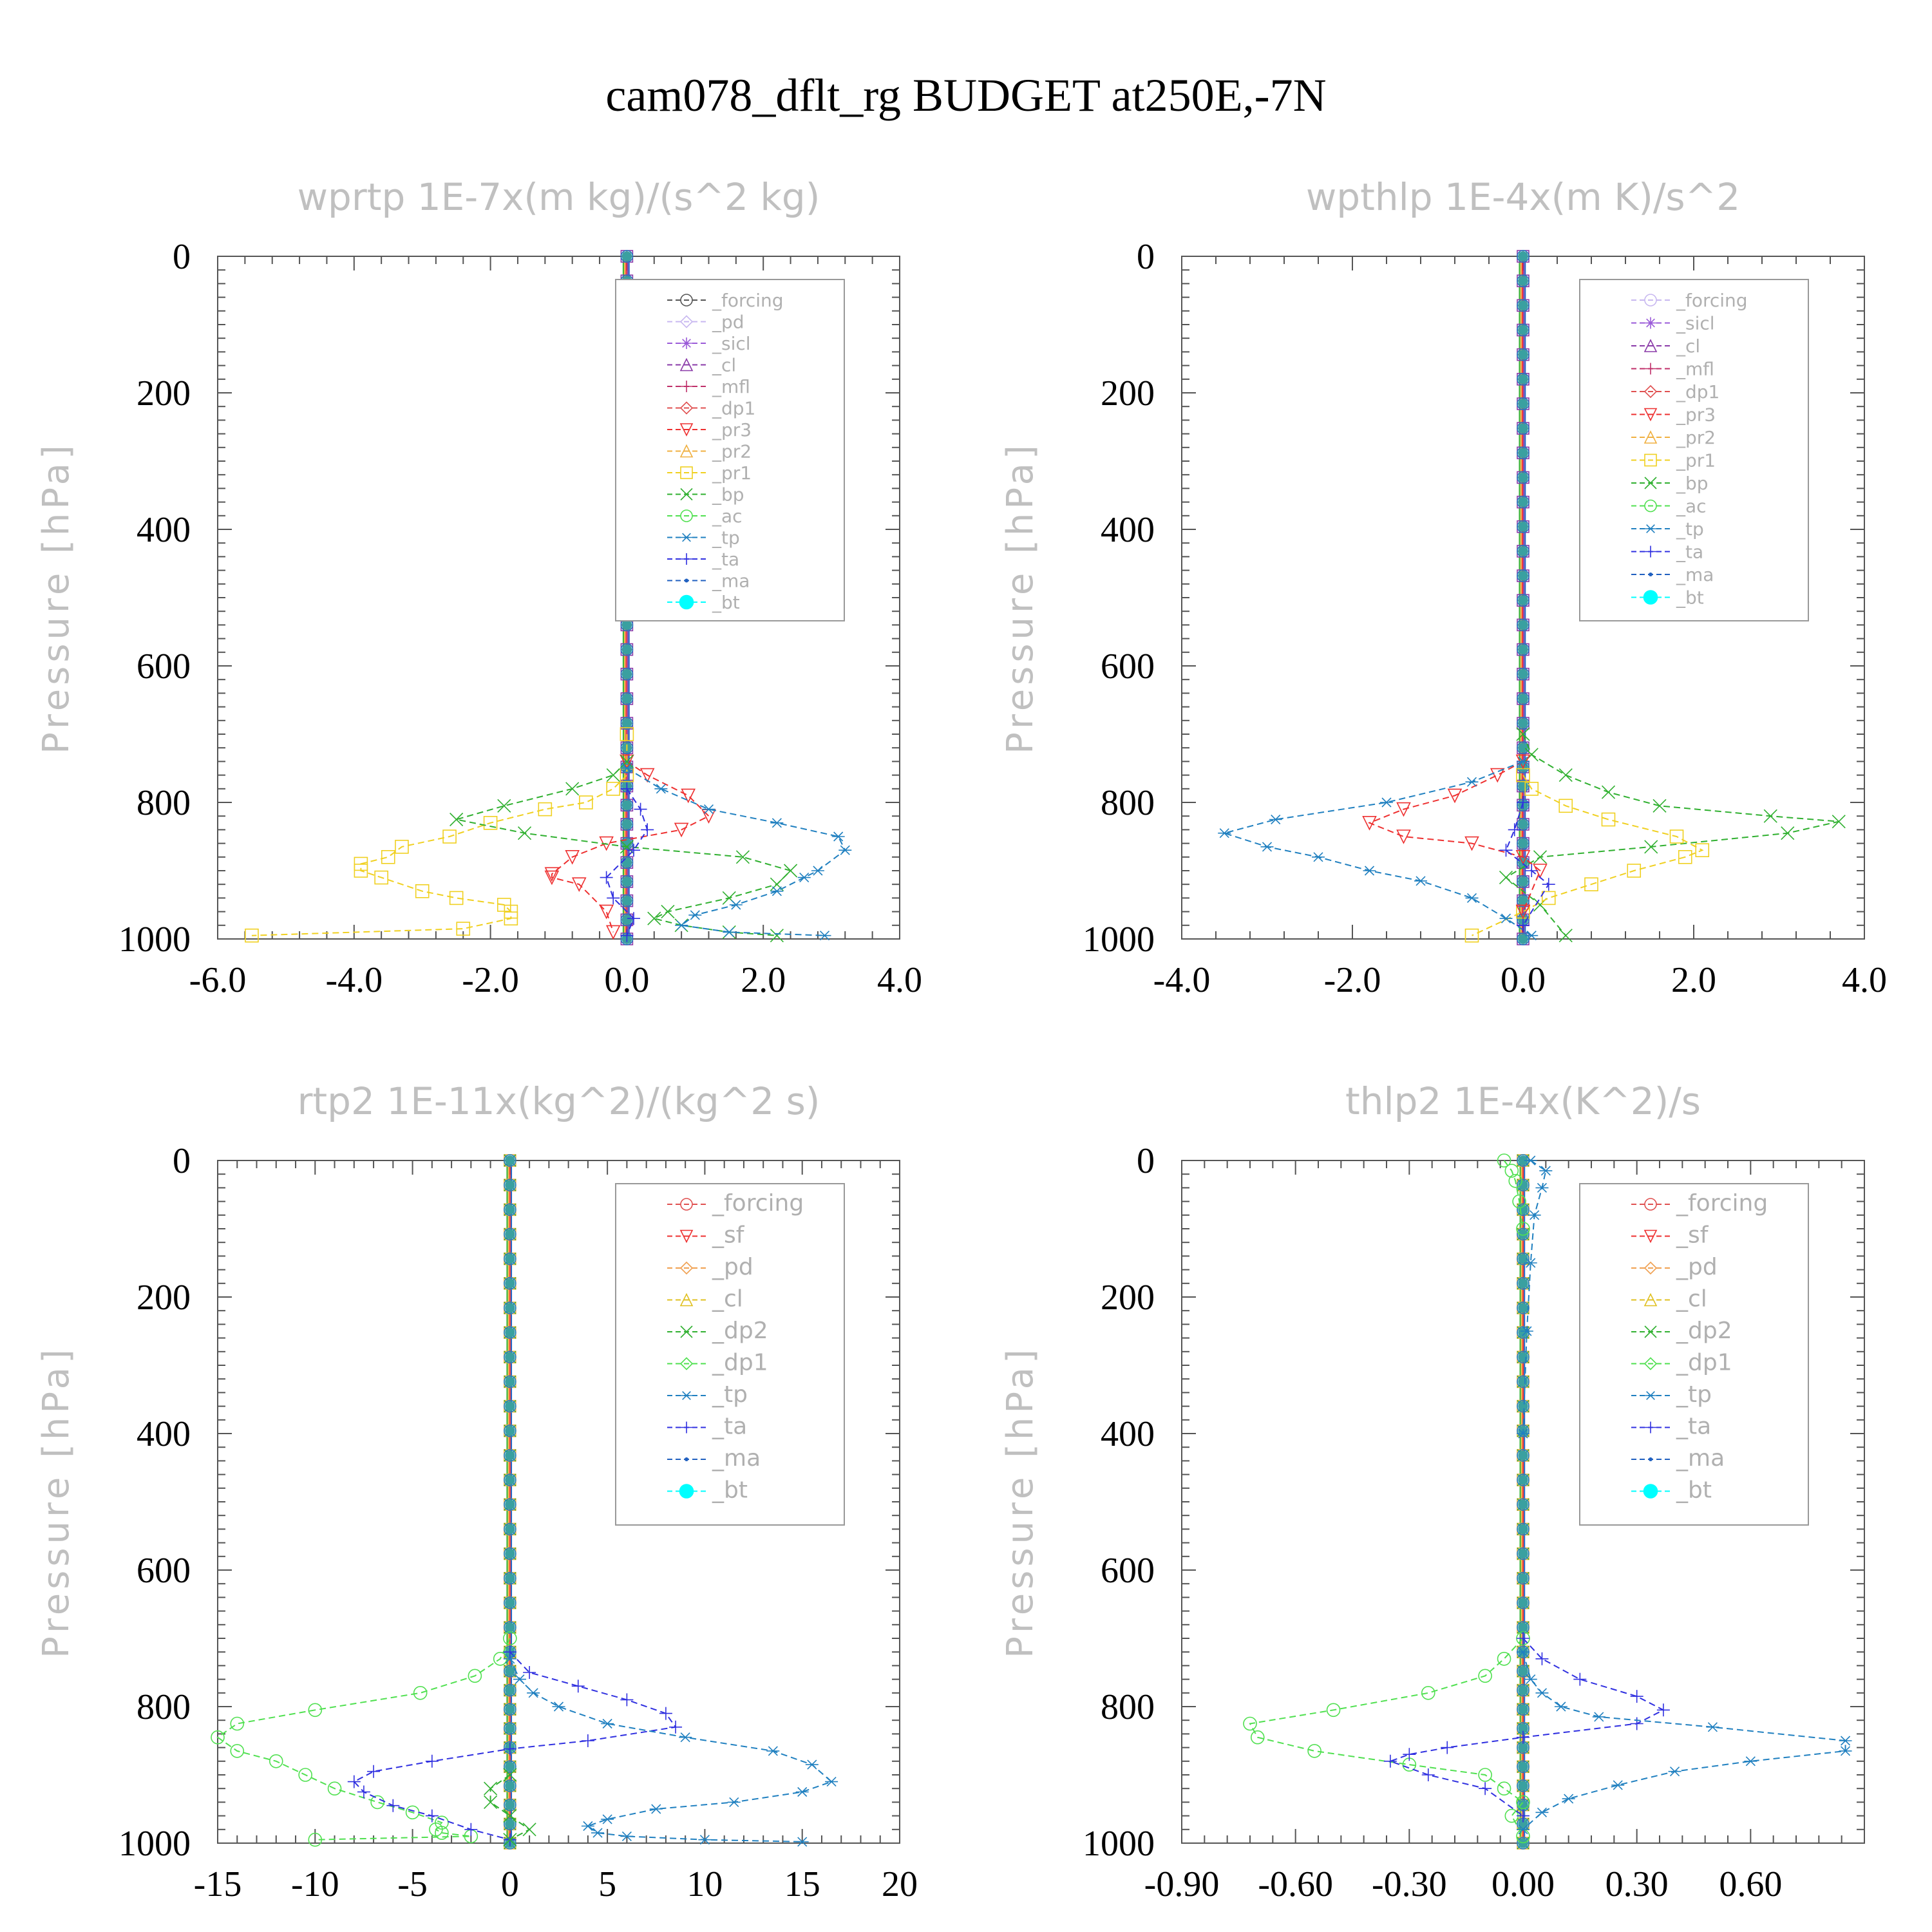 This screenshot has width=1932, height=1932. What do you see at coordinates (413, 1884) in the screenshot?
I see `x-tick-label: -5` at bounding box center [413, 1884].